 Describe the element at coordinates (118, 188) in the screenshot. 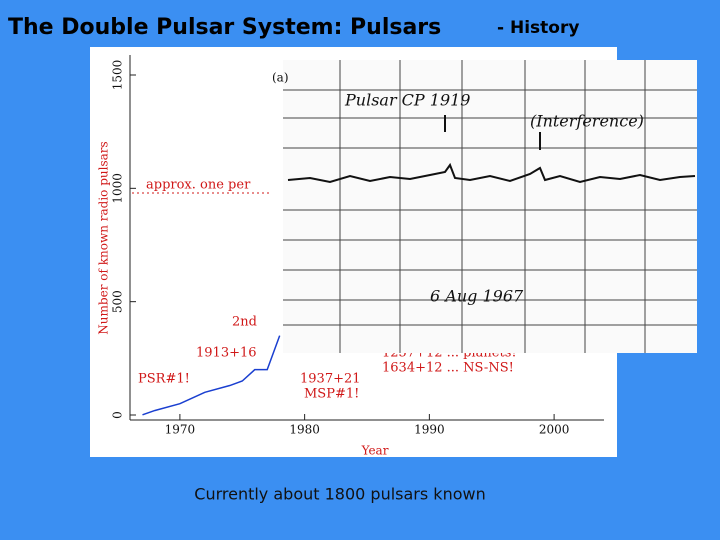

I see `y-tick-label: 1000` at that location.